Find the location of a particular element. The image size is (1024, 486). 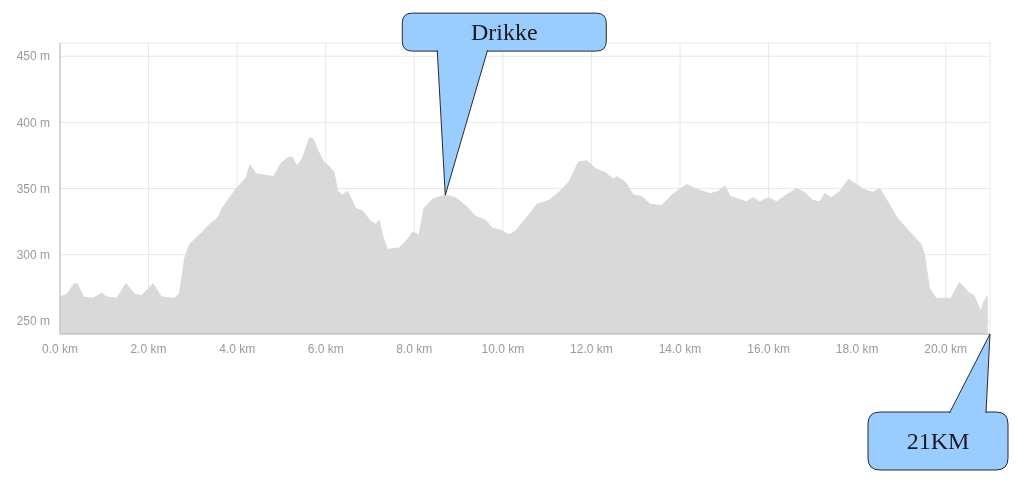

y-tick-label: 300 m is located at coordinates (33, 254).